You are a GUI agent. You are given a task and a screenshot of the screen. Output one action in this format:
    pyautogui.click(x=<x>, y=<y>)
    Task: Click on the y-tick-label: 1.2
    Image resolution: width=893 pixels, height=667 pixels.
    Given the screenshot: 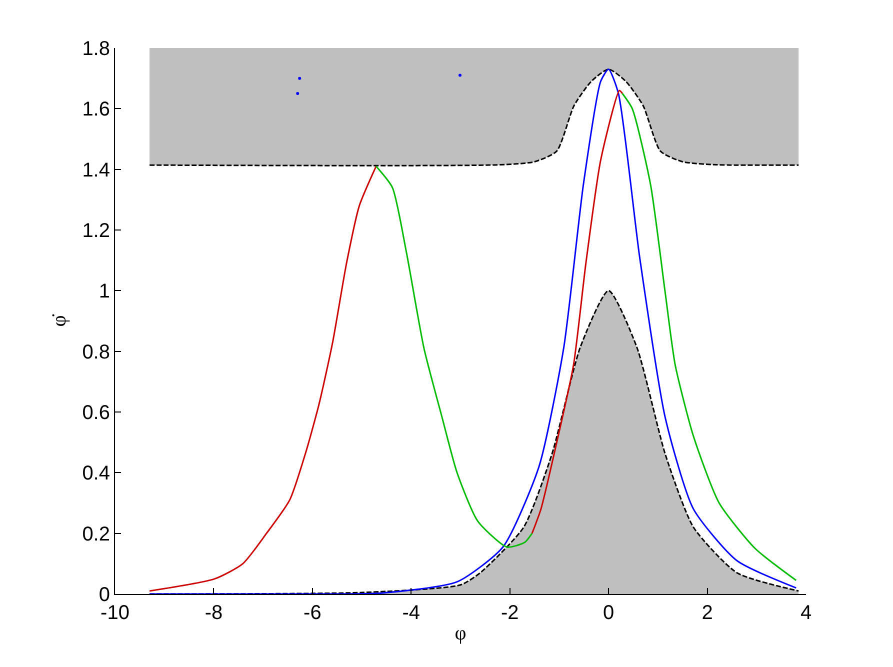 What is the action you would take?
    pyautogui.click(x=96, y=231)
    